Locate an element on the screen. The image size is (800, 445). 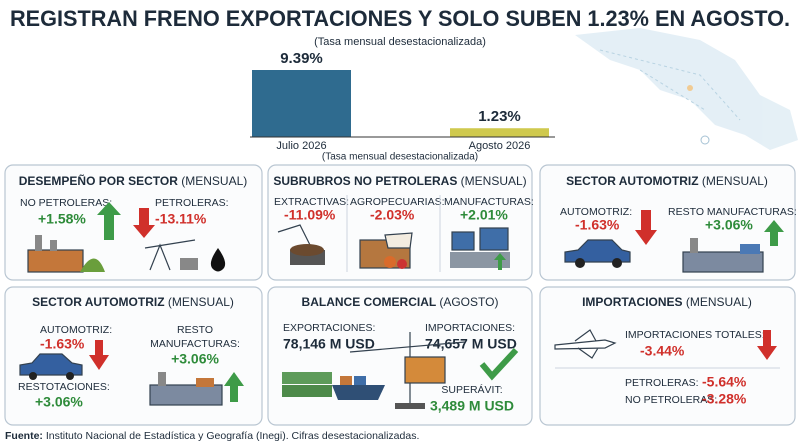
money-icon is located at coordinates (307, 384).